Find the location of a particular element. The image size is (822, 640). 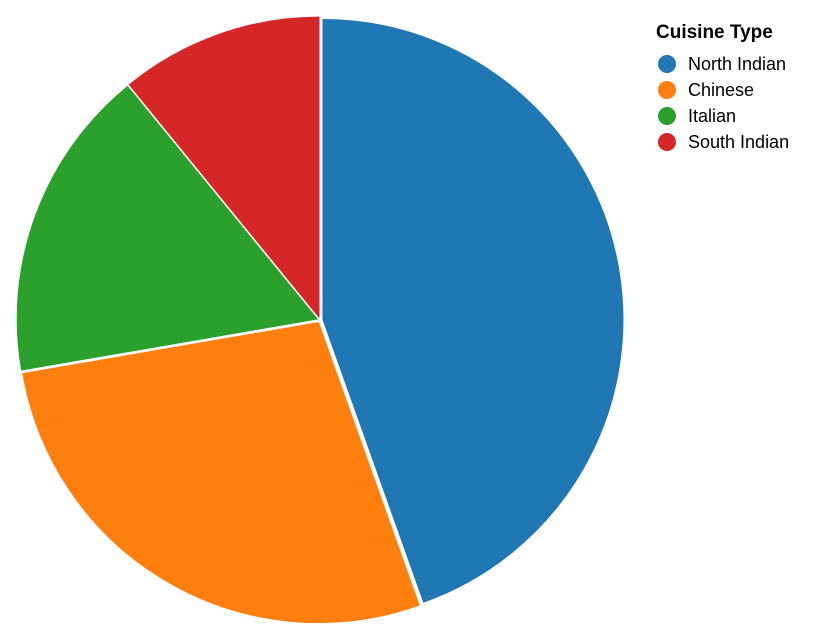

legend-items: North Indian Chinese Italian South Indian is located at coordinates (723, 103).